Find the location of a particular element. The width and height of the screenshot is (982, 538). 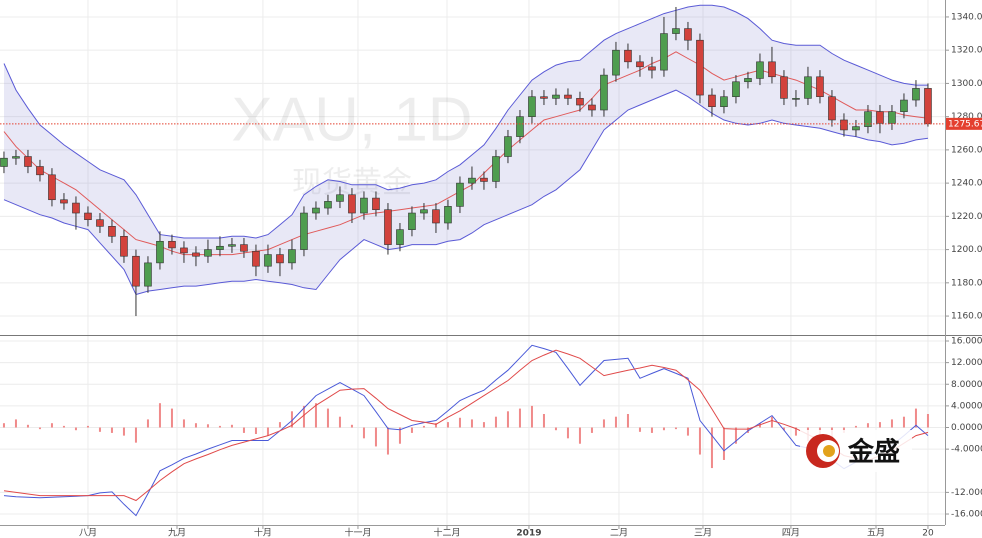

y-tick-label: 1220.0 is located at coordinates (966, 217).